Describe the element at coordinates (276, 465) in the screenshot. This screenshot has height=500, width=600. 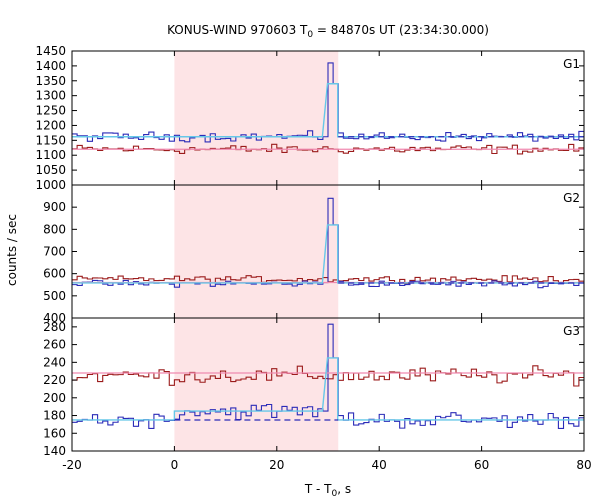
I see `x-tick-label: 20` at that location.